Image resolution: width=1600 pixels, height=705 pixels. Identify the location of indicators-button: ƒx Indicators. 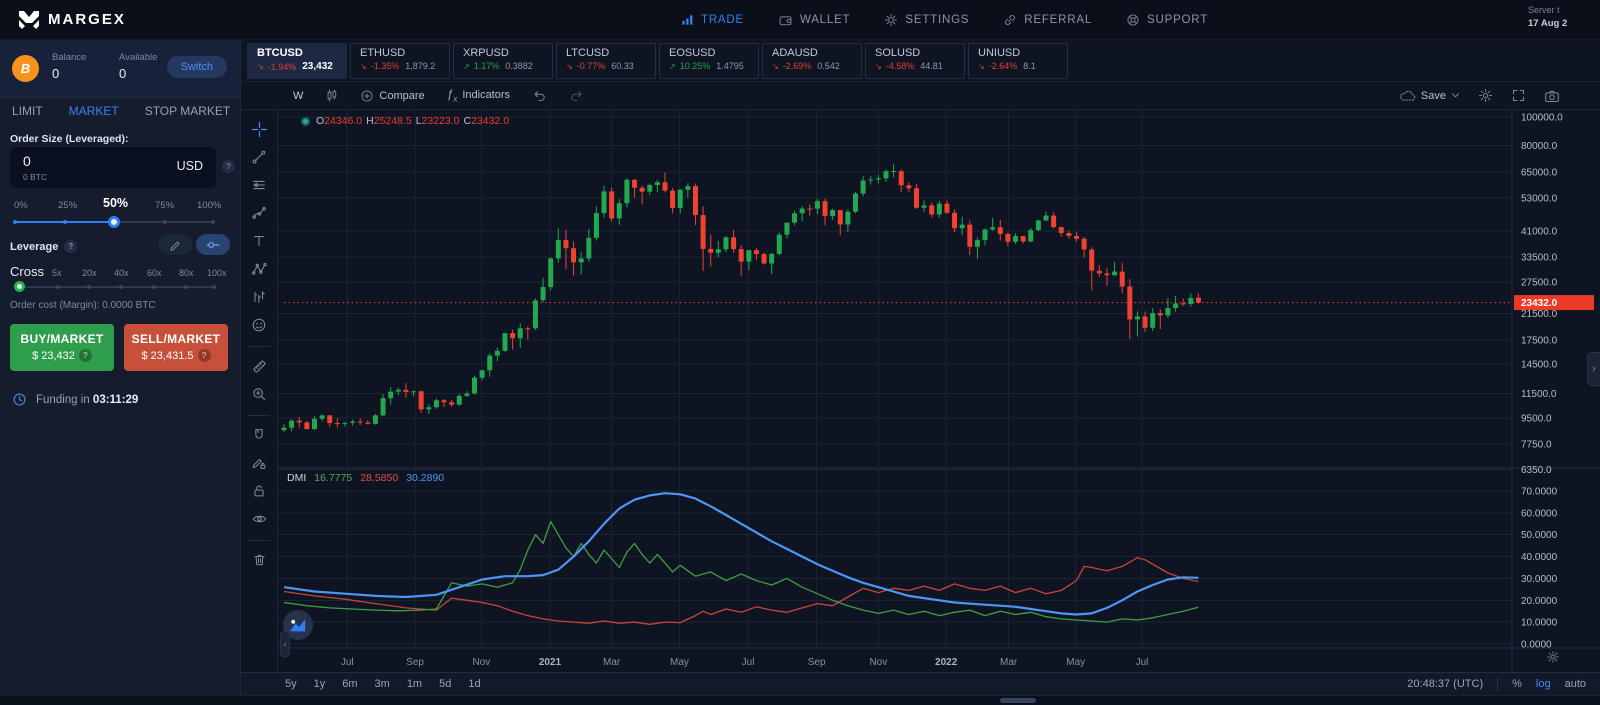
(478, 95).